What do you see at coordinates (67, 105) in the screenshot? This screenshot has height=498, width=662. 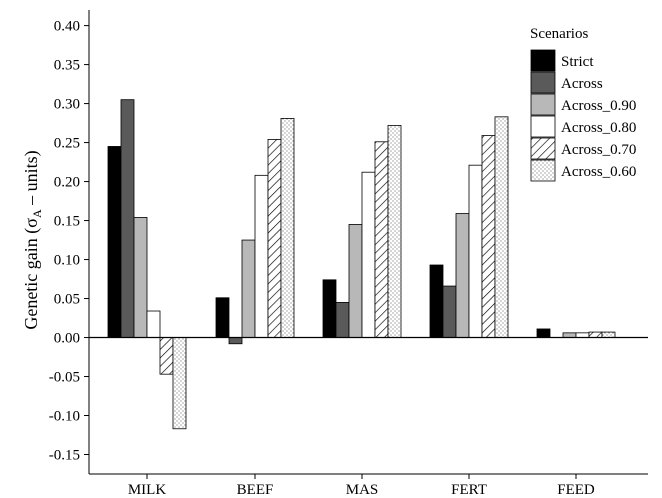 I see `y-tick-label: 0.30` at bounding box center [67, 105].